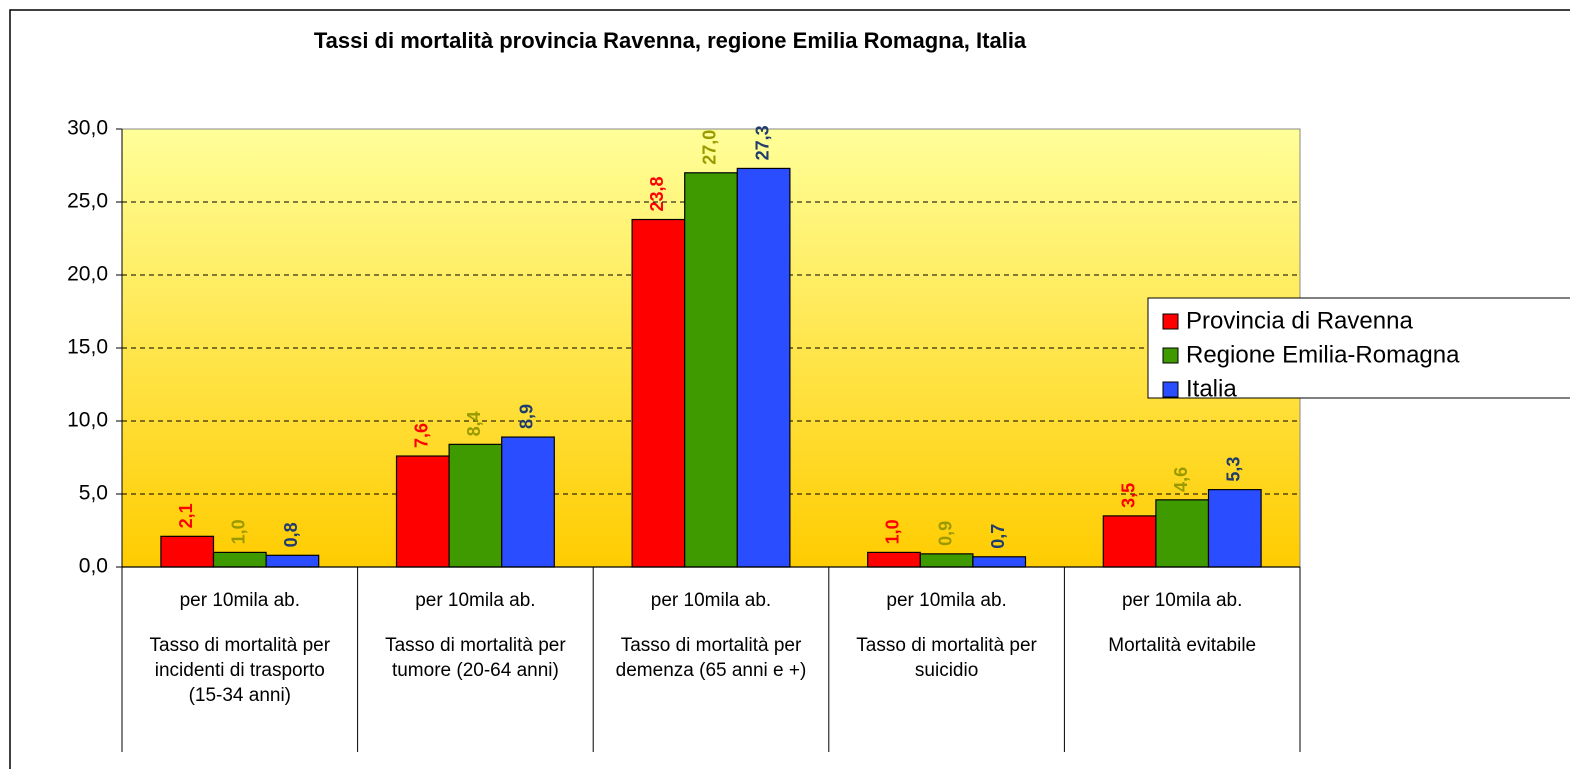 This screenshot has width=1570, height=769. Describe the element at coordinates (1182, 645) in the screenshot. I see `x-tick-label: Mortalità evitabile` at that location.